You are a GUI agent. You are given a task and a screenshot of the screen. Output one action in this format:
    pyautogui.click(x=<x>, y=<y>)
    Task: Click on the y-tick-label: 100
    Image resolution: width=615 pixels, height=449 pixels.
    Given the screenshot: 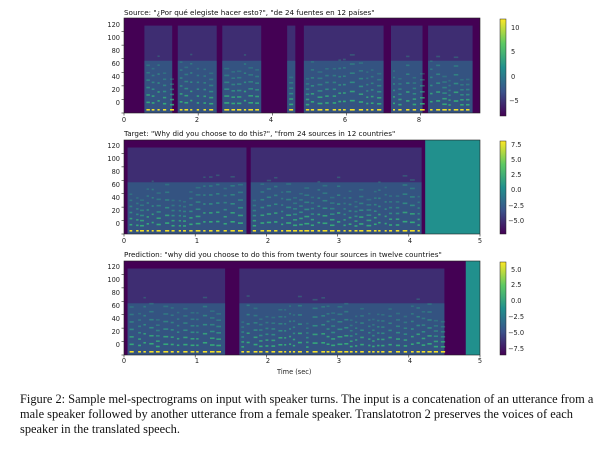 What is the action you would take?
    pyautogui.click(x=113, y=38)
    